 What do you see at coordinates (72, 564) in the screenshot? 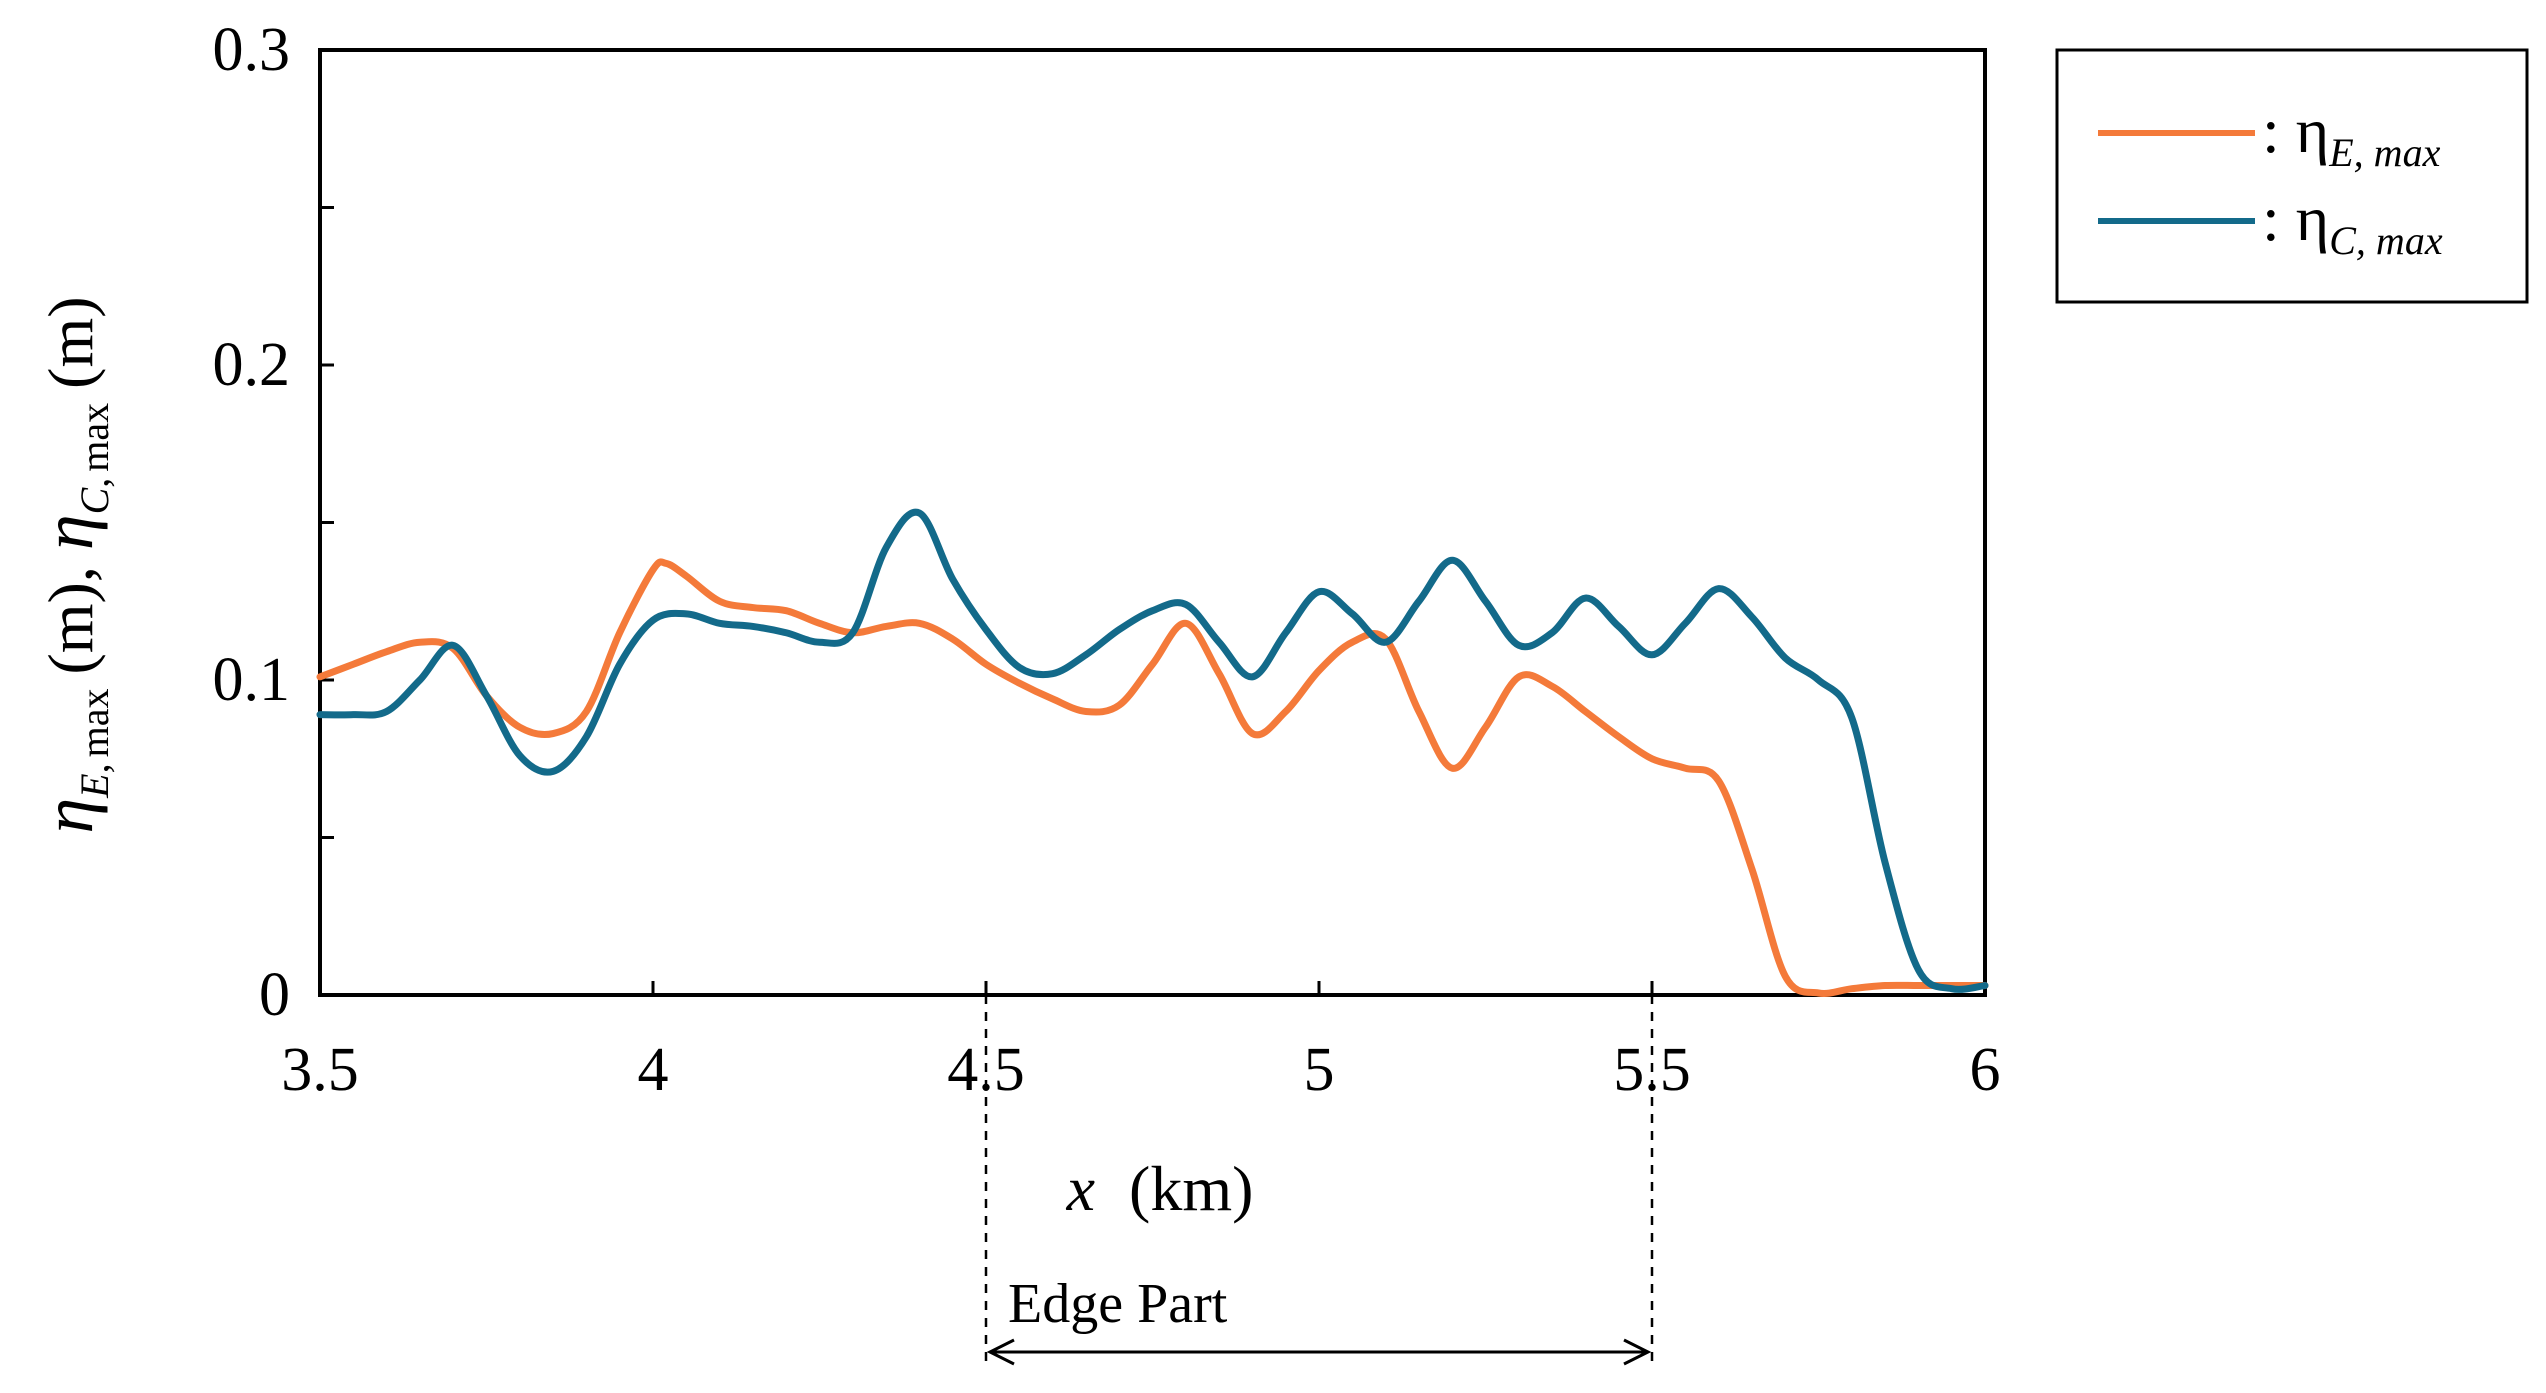
I see `y-axis-title: ηE,max(m), ηC,max(m)` at bounding box center [72, 564].